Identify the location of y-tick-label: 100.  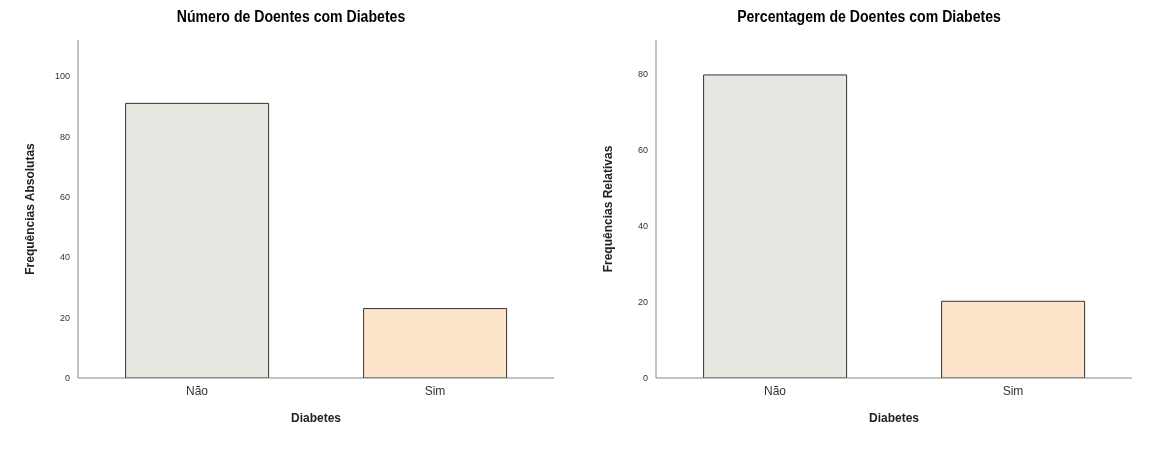
(62, 76).